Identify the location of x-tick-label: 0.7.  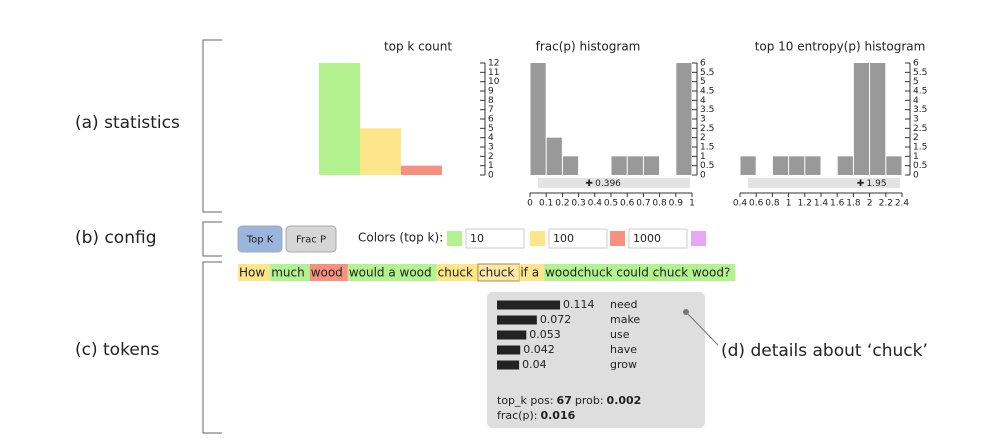
(643, 204).